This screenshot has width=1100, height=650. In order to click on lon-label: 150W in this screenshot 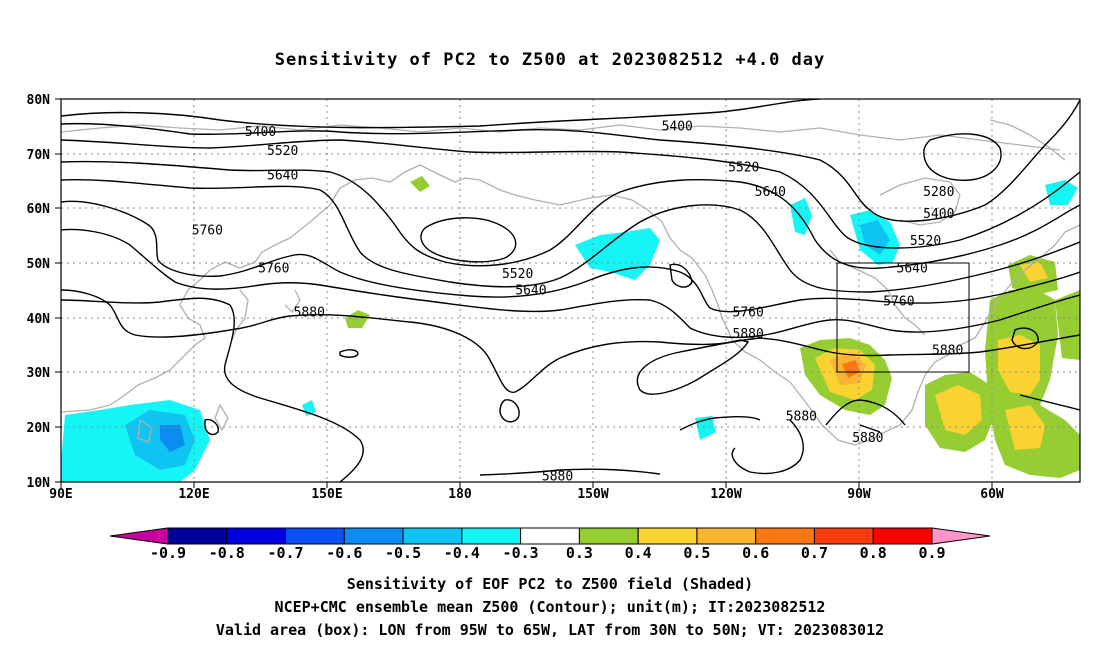, I will do `click(592, 494)`.